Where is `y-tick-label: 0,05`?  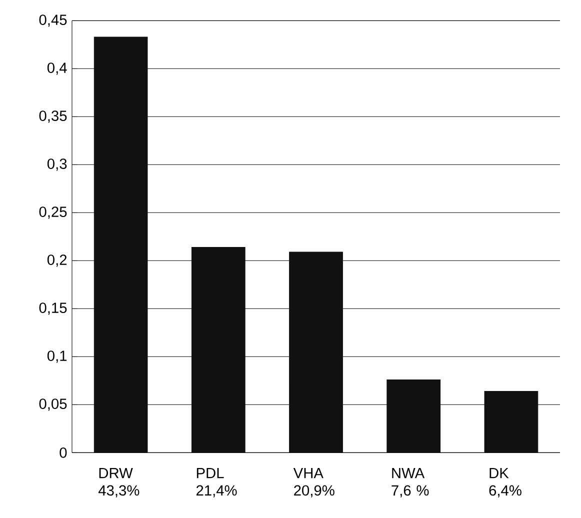
y-tick-label: 0,05 is located at coordinates (53, 404).